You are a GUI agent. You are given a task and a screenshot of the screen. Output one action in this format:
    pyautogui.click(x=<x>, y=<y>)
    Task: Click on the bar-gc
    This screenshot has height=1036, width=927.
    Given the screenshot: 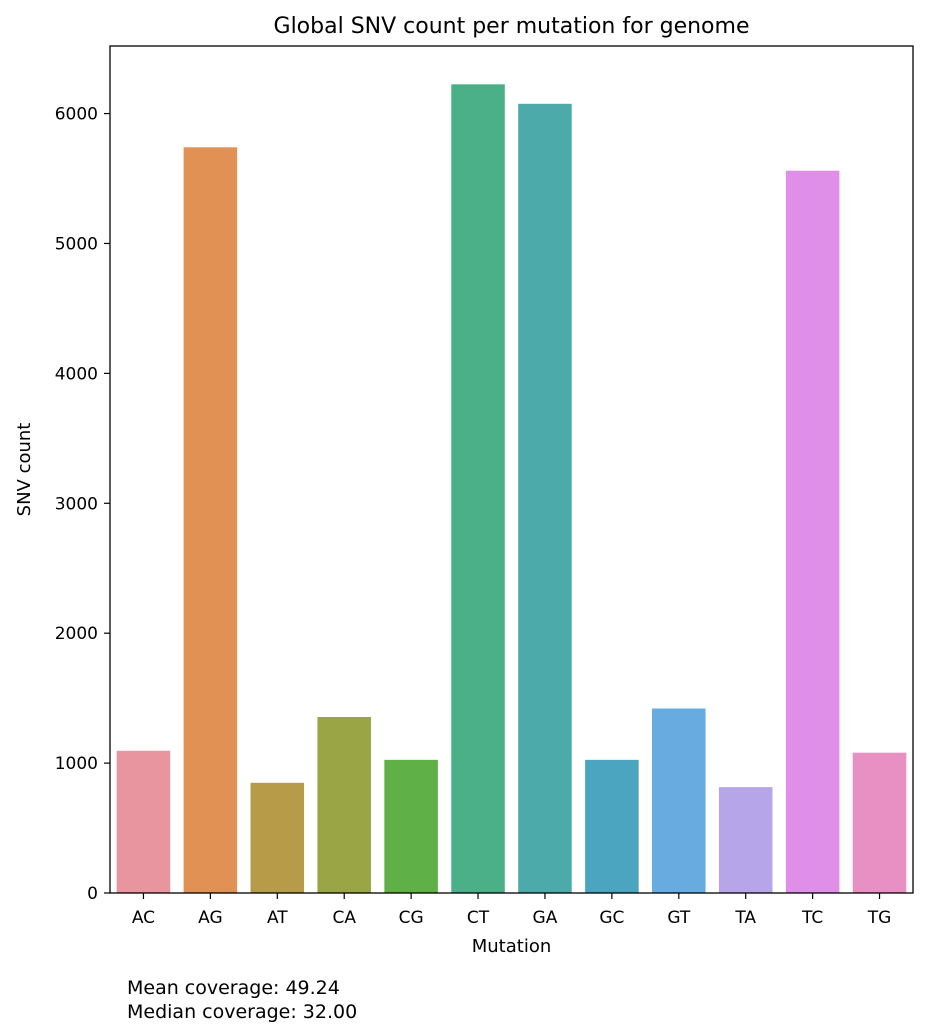 What is the action you would take?
    pyautogui.click(x=612, y=826)
    